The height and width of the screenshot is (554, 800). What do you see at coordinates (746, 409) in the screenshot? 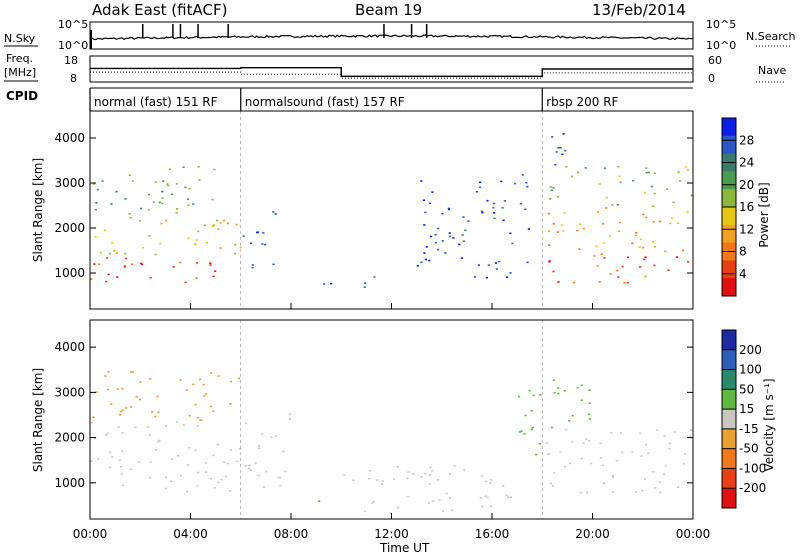
I see `colorbar-tick-label: 15` at bounding box center [746, 409].